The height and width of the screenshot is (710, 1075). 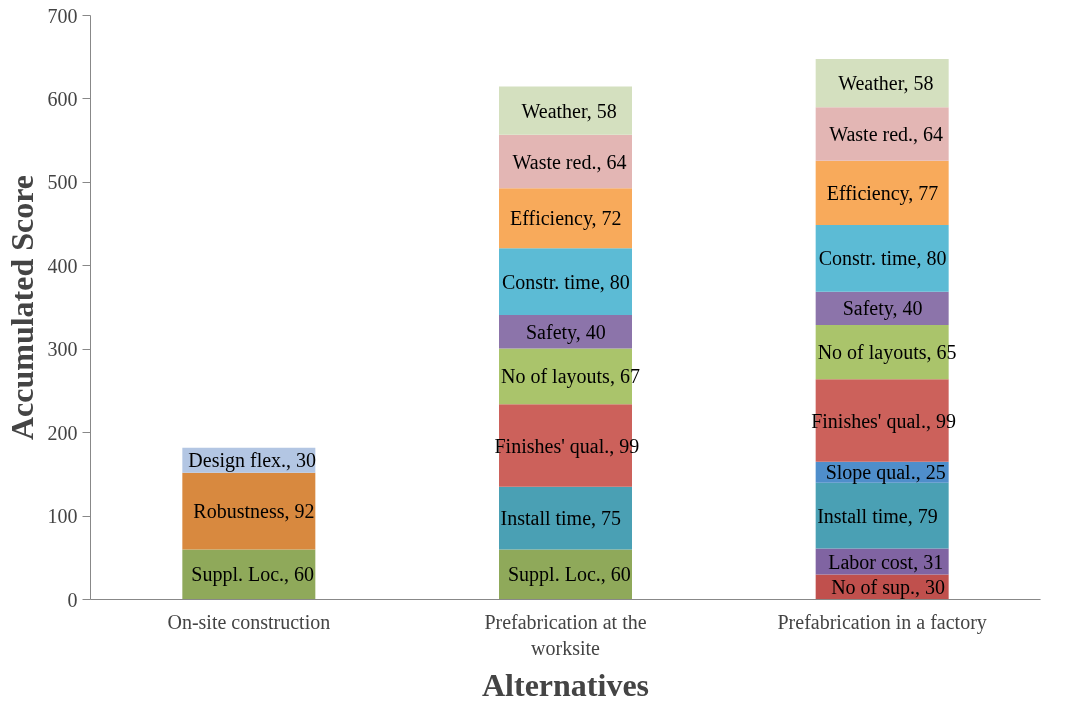 I want to click on y-tick-label: 300, so click(x=62, y=349).